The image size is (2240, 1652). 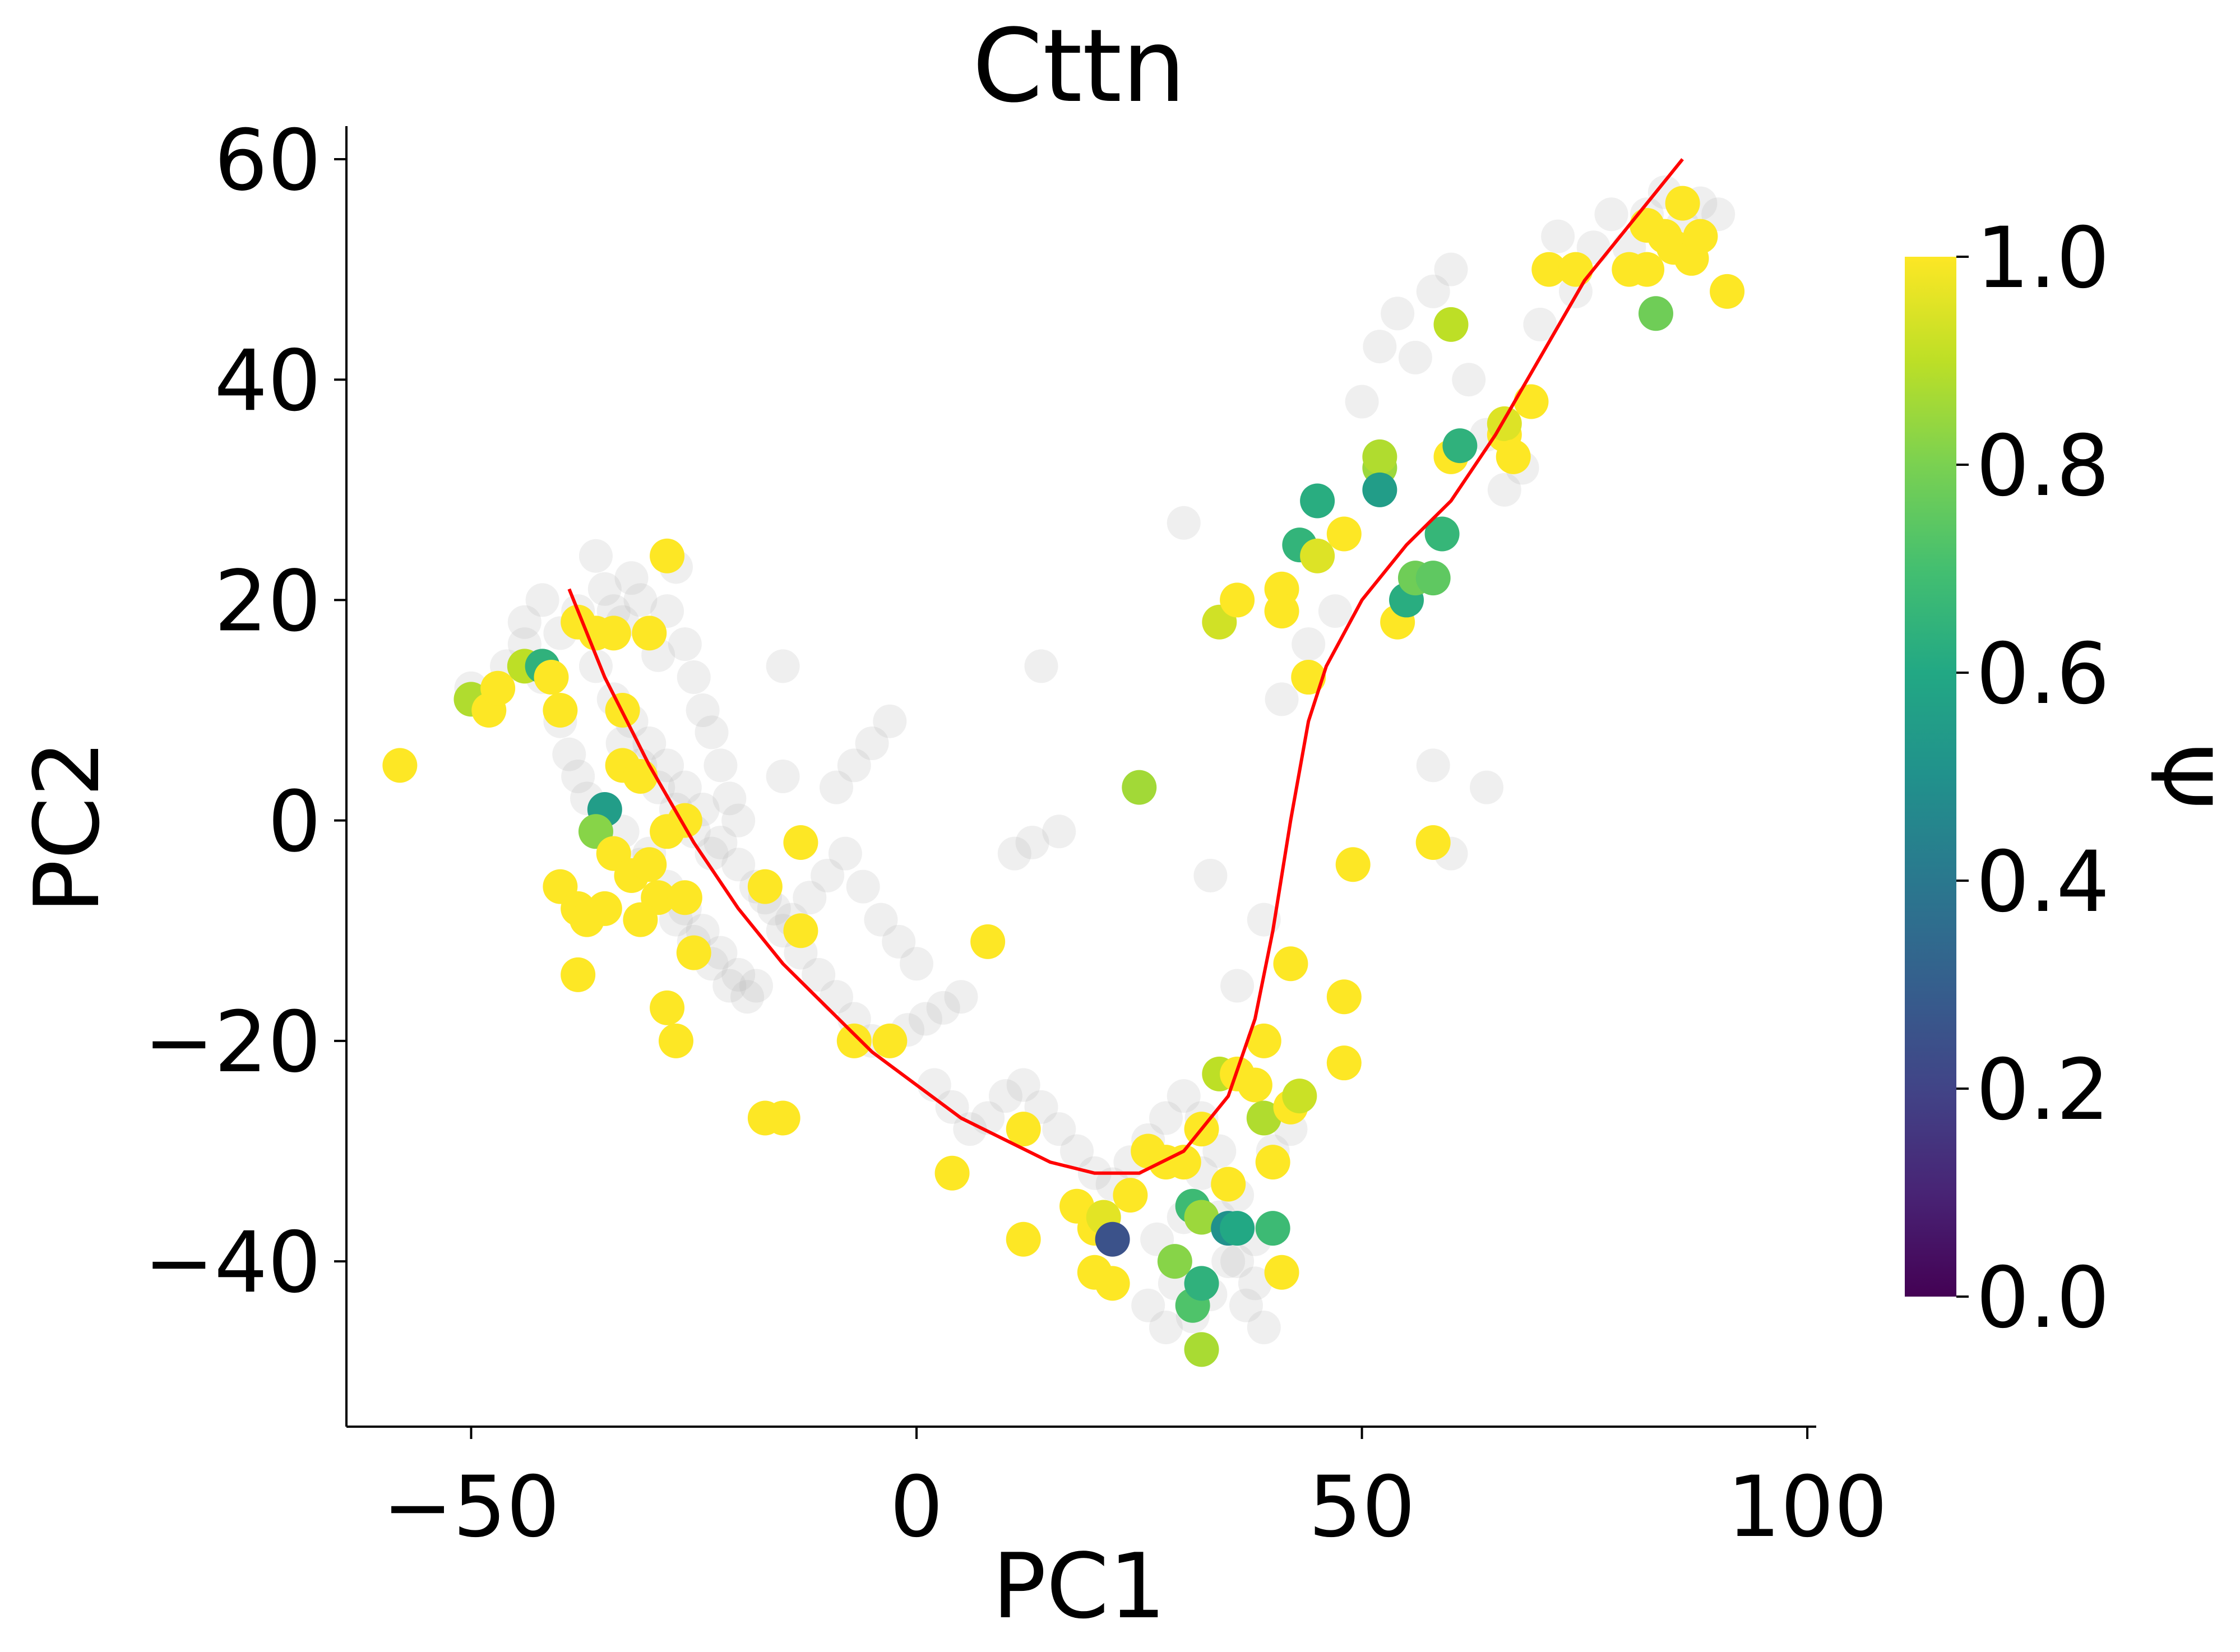 I want to click on y-tick-label: −40, so click(x=233, y=1263).